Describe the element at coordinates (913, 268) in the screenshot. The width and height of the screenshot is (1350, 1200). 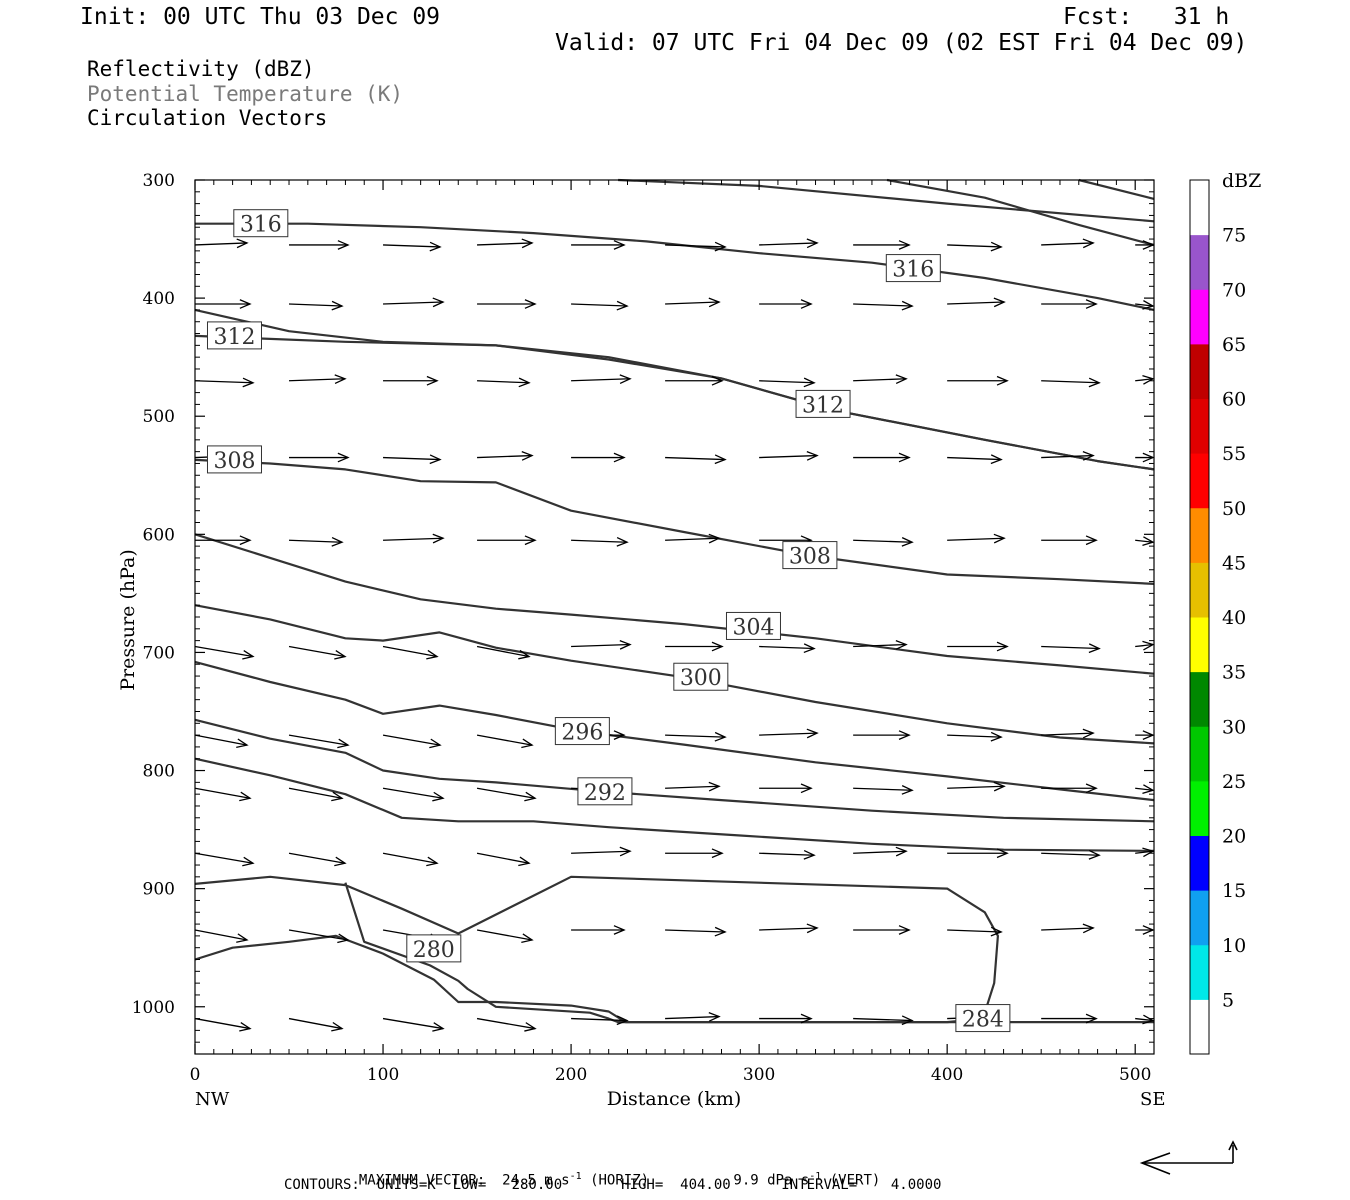
I see `contour-label: 316` at that location.